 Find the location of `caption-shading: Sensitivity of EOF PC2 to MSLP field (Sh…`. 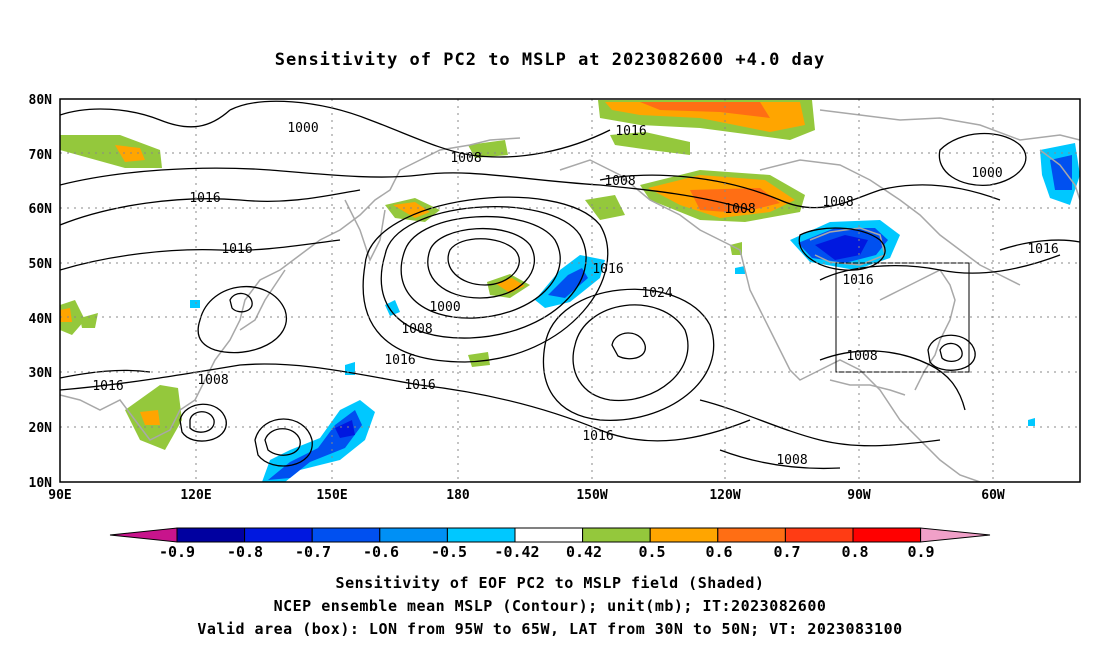

caption-shading: Sensitivity of EOF PC2 to MSLP field (Sh… is located at coordinates (550, 583).